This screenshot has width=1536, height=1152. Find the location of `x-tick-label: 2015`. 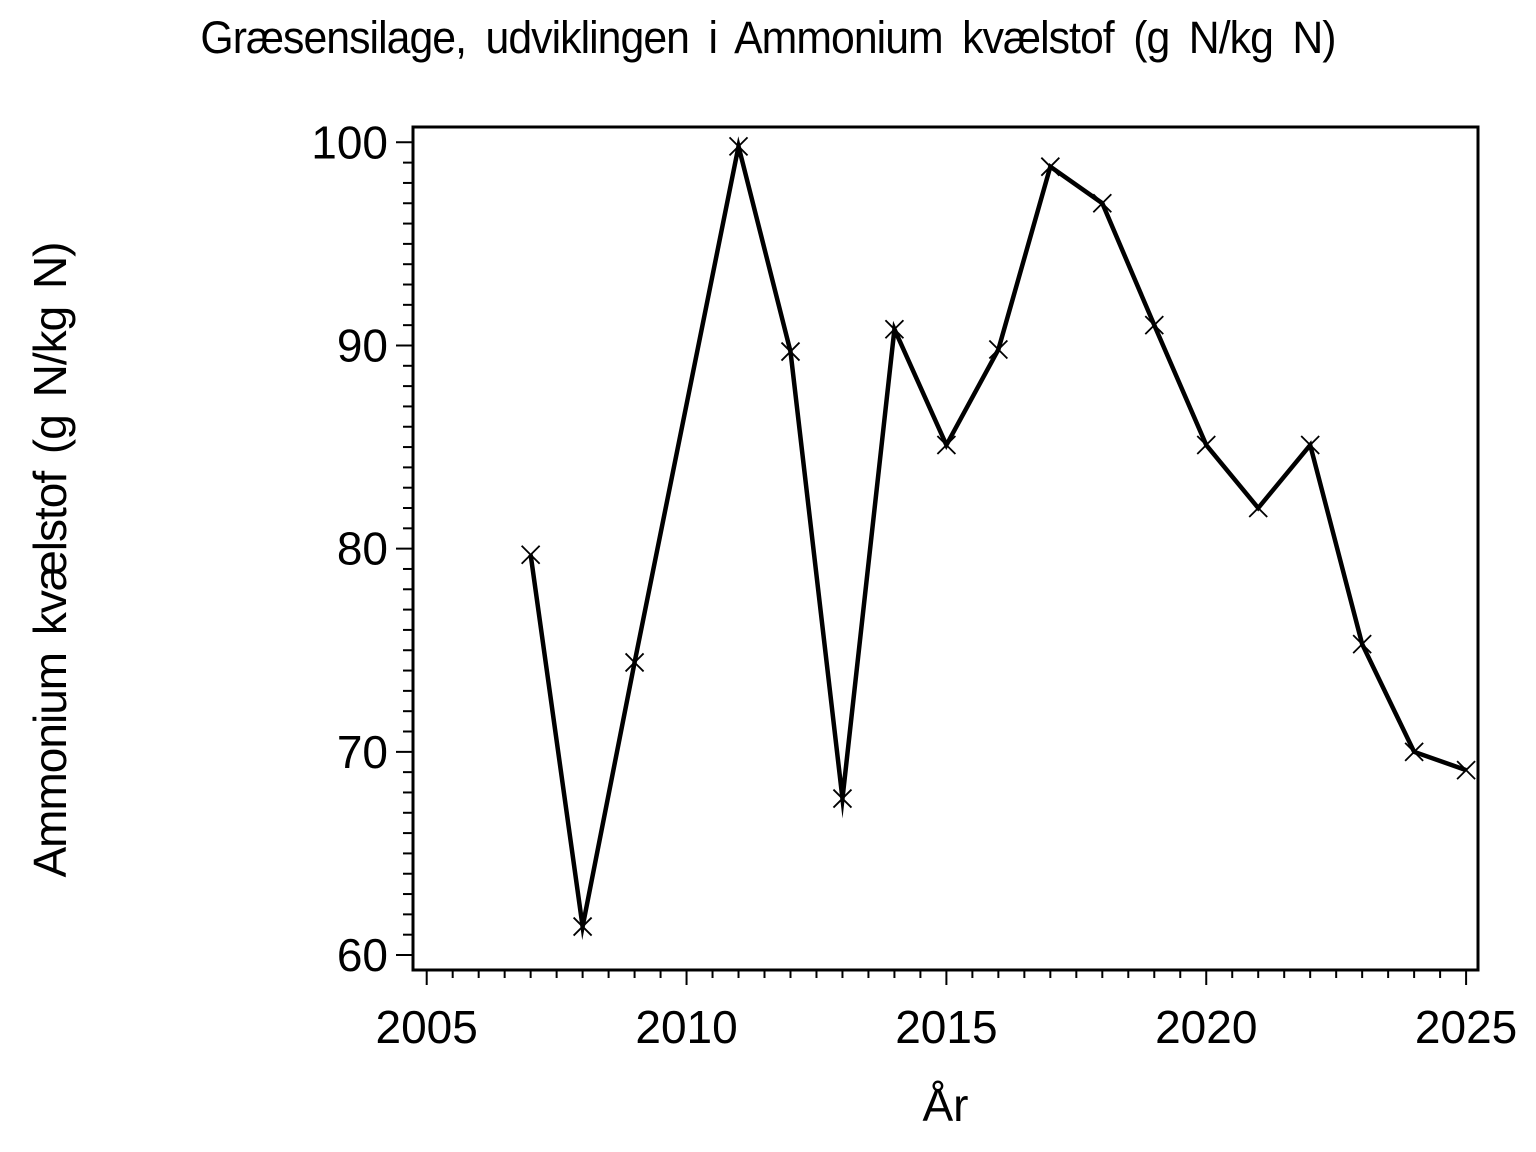

x-tick-label: 2015 is located at coordinates (946, 1027).